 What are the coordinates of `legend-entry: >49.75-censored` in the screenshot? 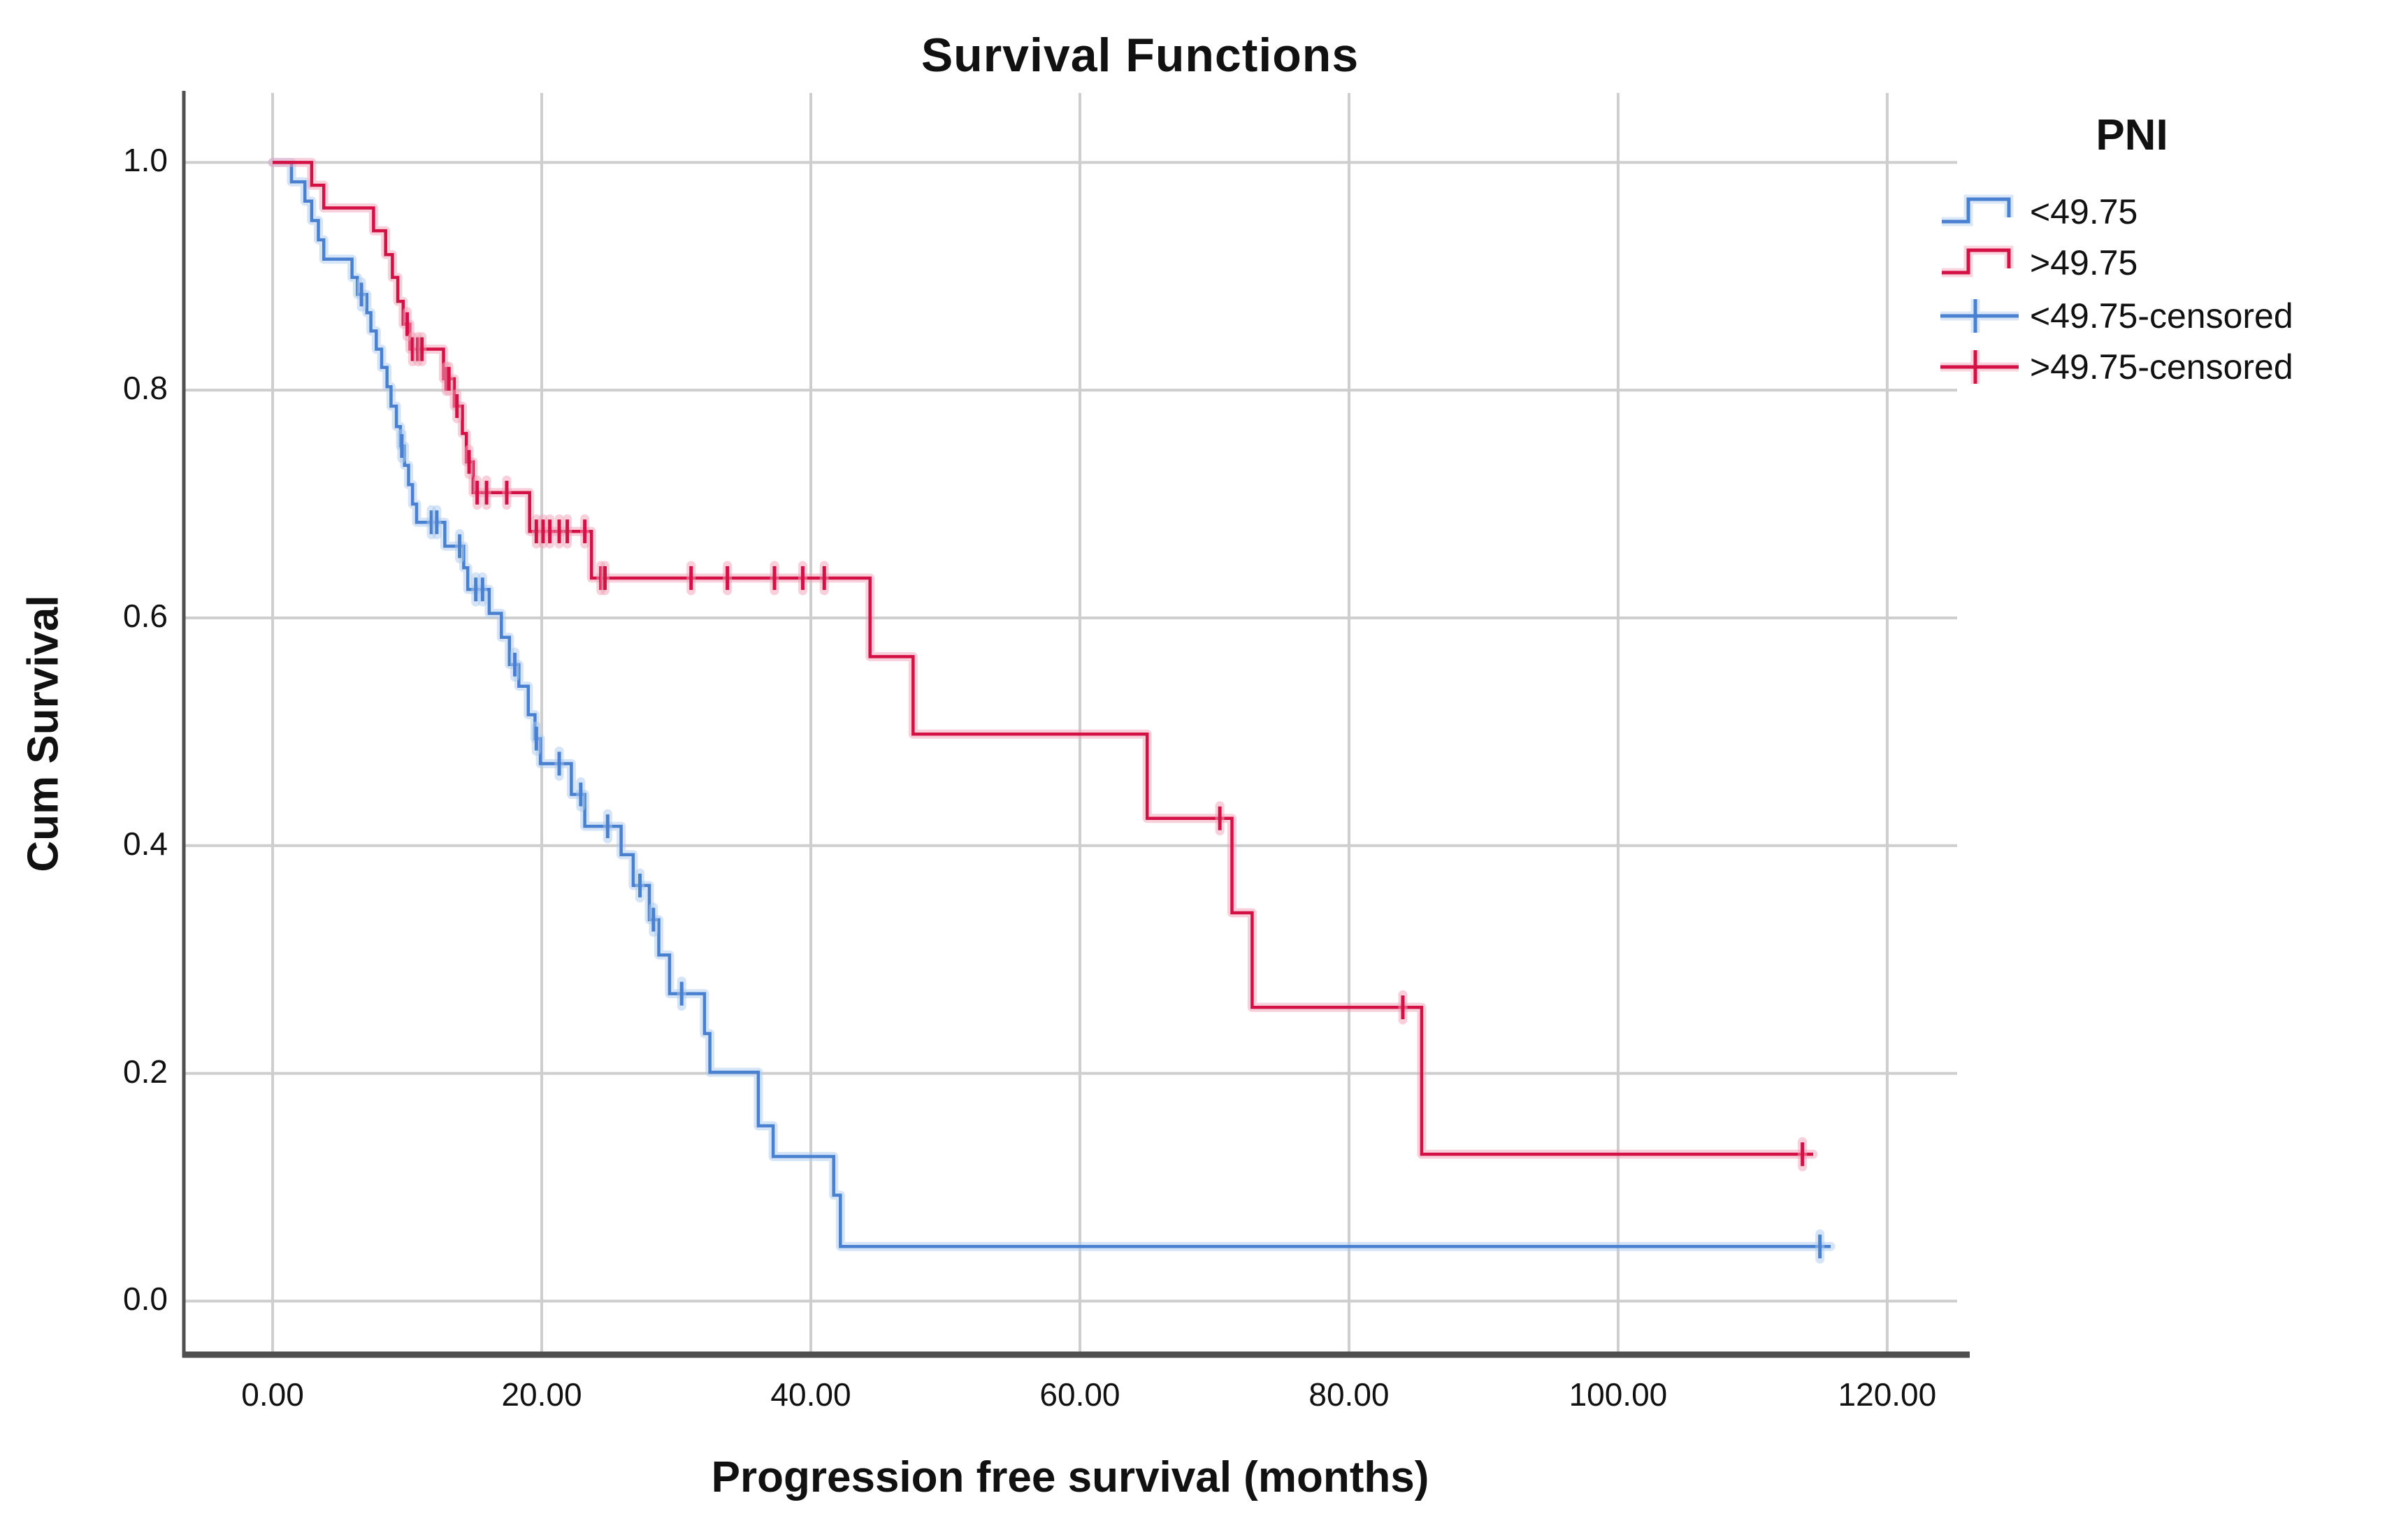 It's located at (2115, 367).